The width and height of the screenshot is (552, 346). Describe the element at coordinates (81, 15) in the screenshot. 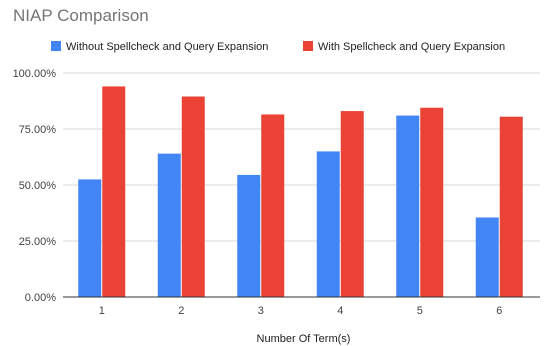

I see `chart-title: NIAP Comparison` at that location.